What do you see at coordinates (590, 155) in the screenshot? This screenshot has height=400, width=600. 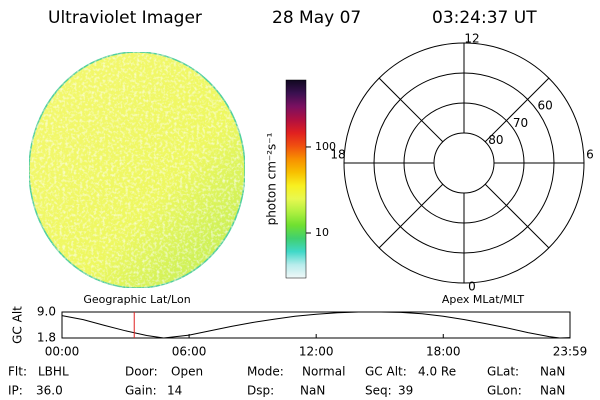 I see `polar-theta-label: 6` at bounding box center [590, 155].